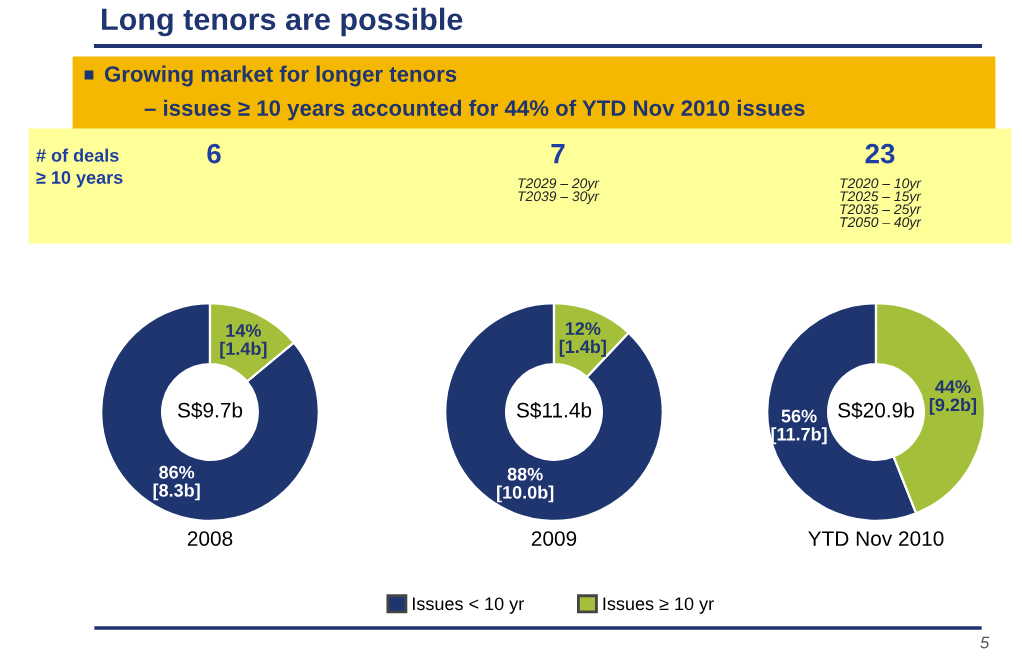  Describe the element at coordinates (176, 483) in the screenshot. I see `data-label: 86% [8.3b]` at that location.